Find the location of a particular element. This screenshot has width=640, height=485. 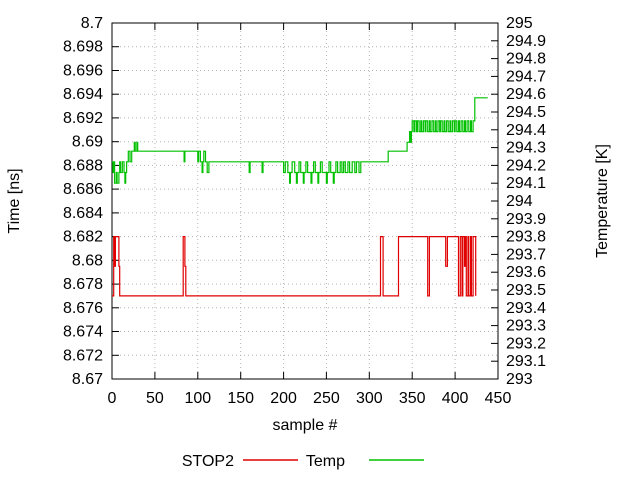

y-left-tick-label: 8.684 is located at coordinates (83, 213).